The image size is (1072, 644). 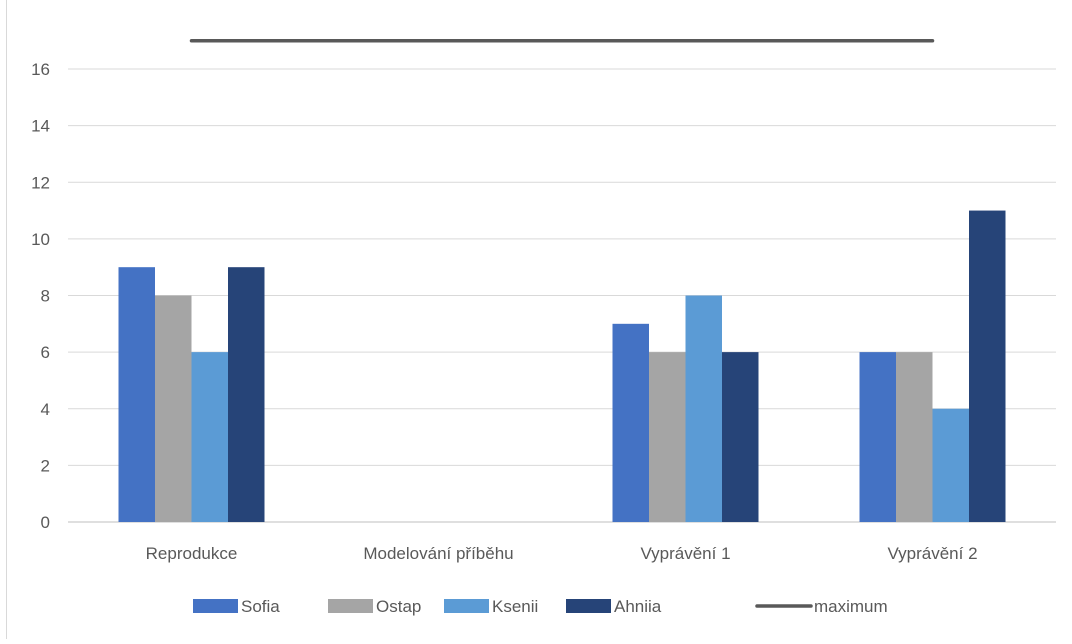 What do you see at coordinates (438, 553) in the screenshot?
I see `x-category-label: Modelování příběhu` at bounding box center [438, 553].